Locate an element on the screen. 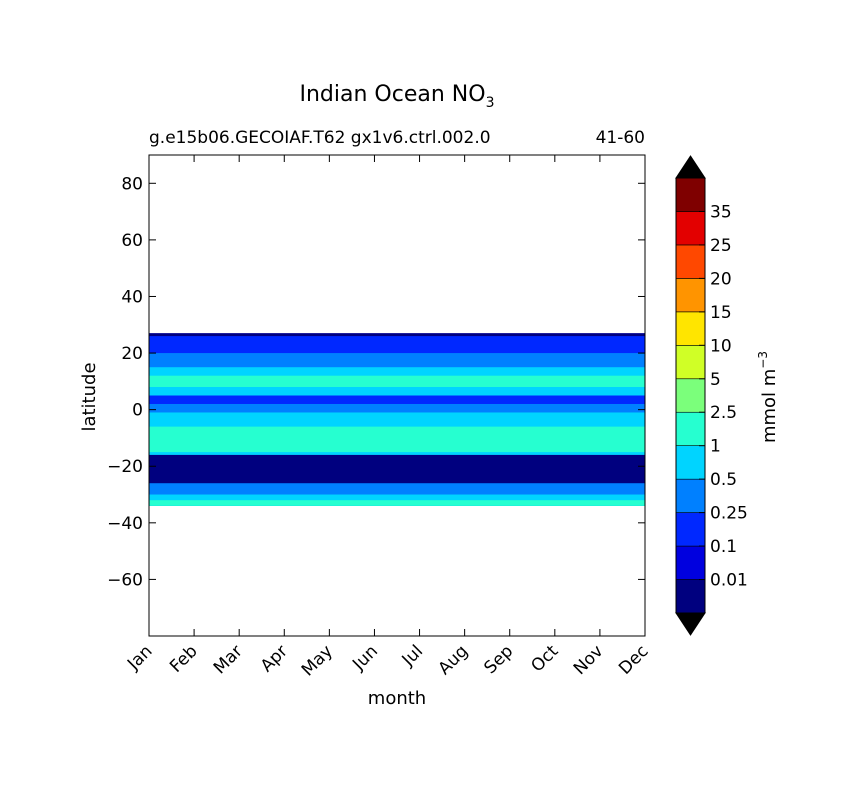 Image resolution: width=859 pixels, height=788 pixels. x-tick-label: Sep is located at coordinates (498, 659).